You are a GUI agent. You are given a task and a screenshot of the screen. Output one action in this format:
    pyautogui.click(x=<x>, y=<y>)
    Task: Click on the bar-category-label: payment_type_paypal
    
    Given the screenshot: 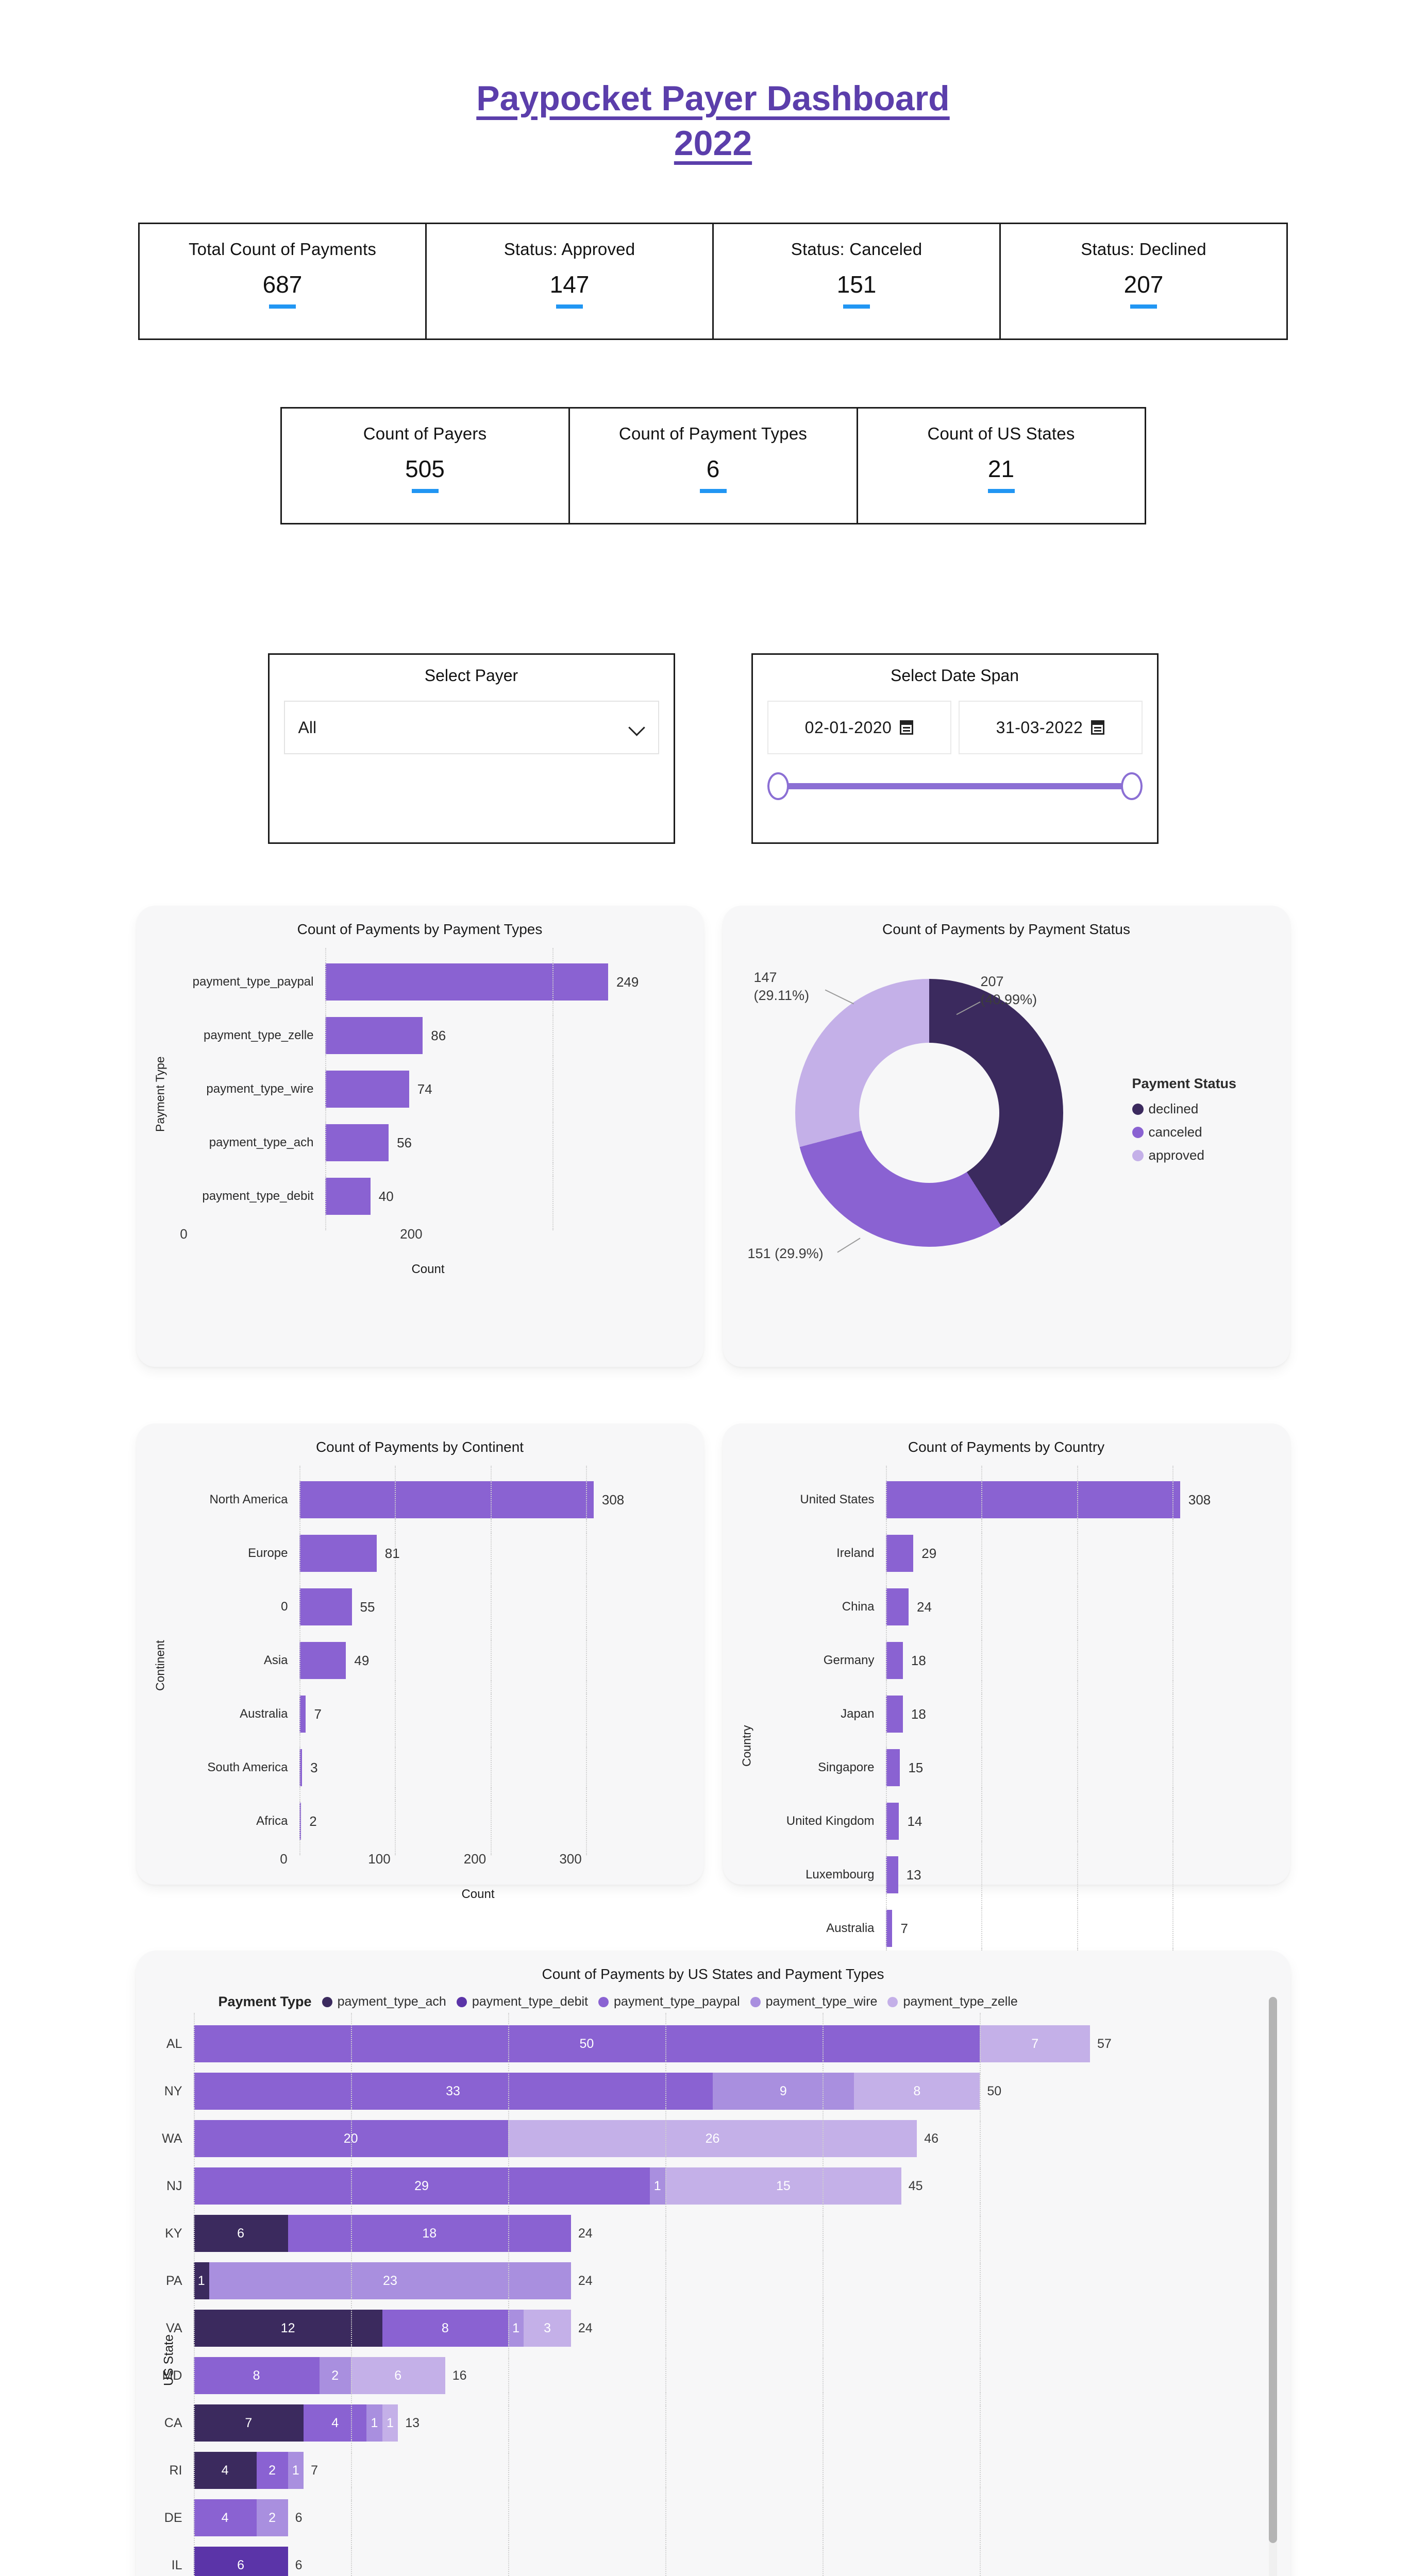 What is the action you would take?
    pyautogui.click(x=253, y=982)
    